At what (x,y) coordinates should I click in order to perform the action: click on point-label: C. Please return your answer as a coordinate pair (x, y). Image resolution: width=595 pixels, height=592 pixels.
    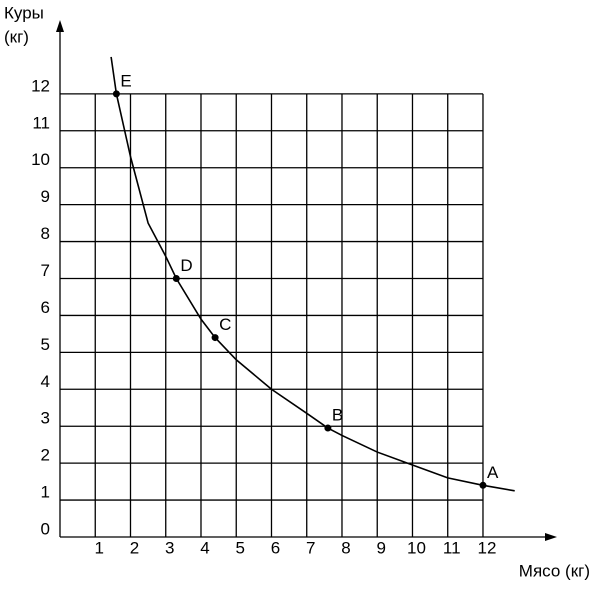
    Looking at the image, I should click on (225, 324).